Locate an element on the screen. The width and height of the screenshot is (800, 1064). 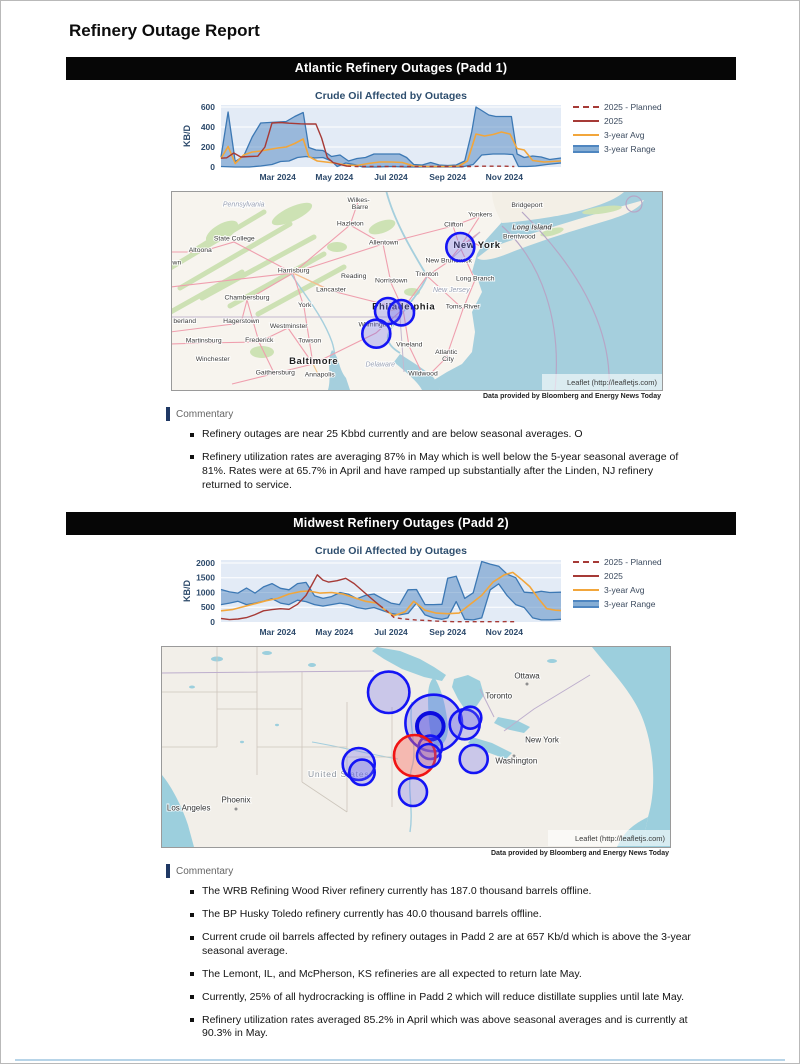
svg-text: 2000 is located at coordinates (205, 563).